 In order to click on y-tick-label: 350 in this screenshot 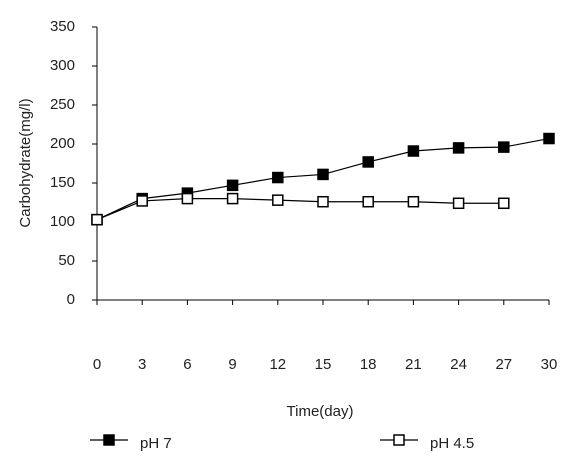, I will do `click(62, 26)`.